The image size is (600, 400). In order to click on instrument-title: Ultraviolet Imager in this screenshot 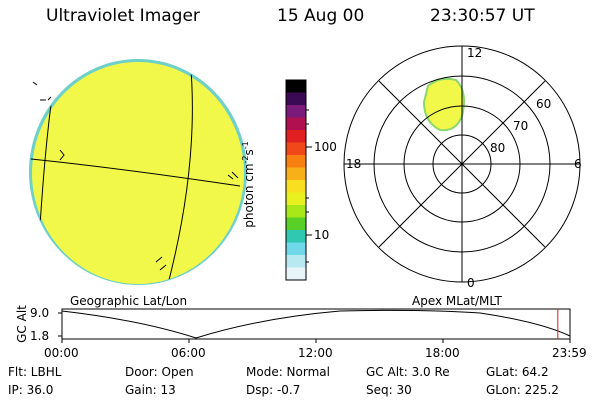, I will do `click(123, 16)`.